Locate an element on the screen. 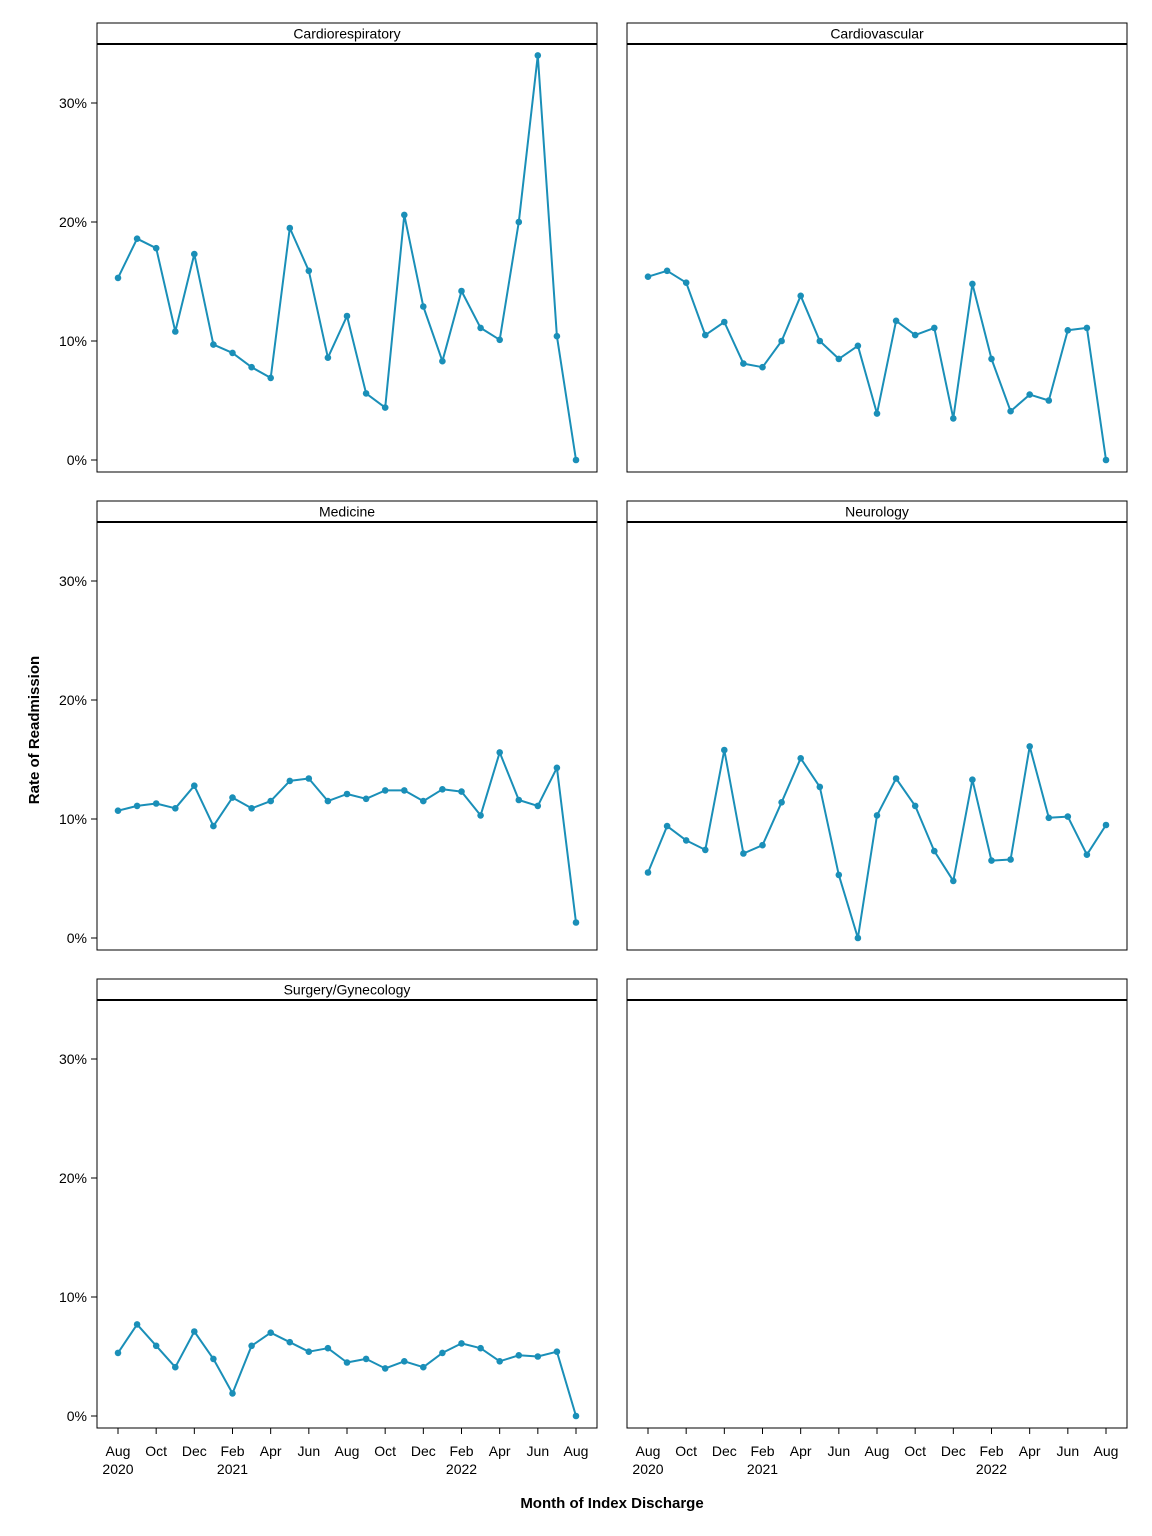 This screenshot has height=1536, width=1152. series-line-cardiorespiratory is located at coordinates (347, 257).